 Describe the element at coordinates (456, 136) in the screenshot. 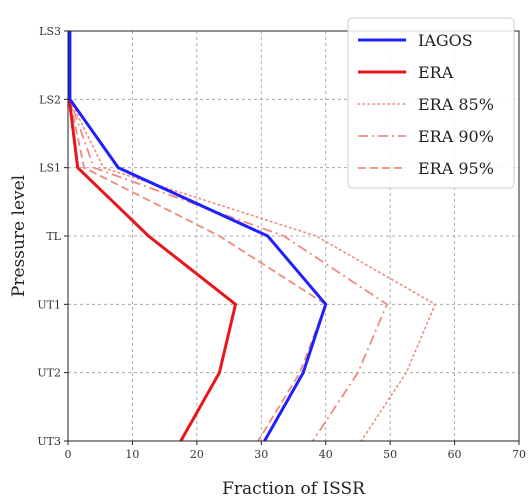

I see `legend-label: ERA 90%` at that location.